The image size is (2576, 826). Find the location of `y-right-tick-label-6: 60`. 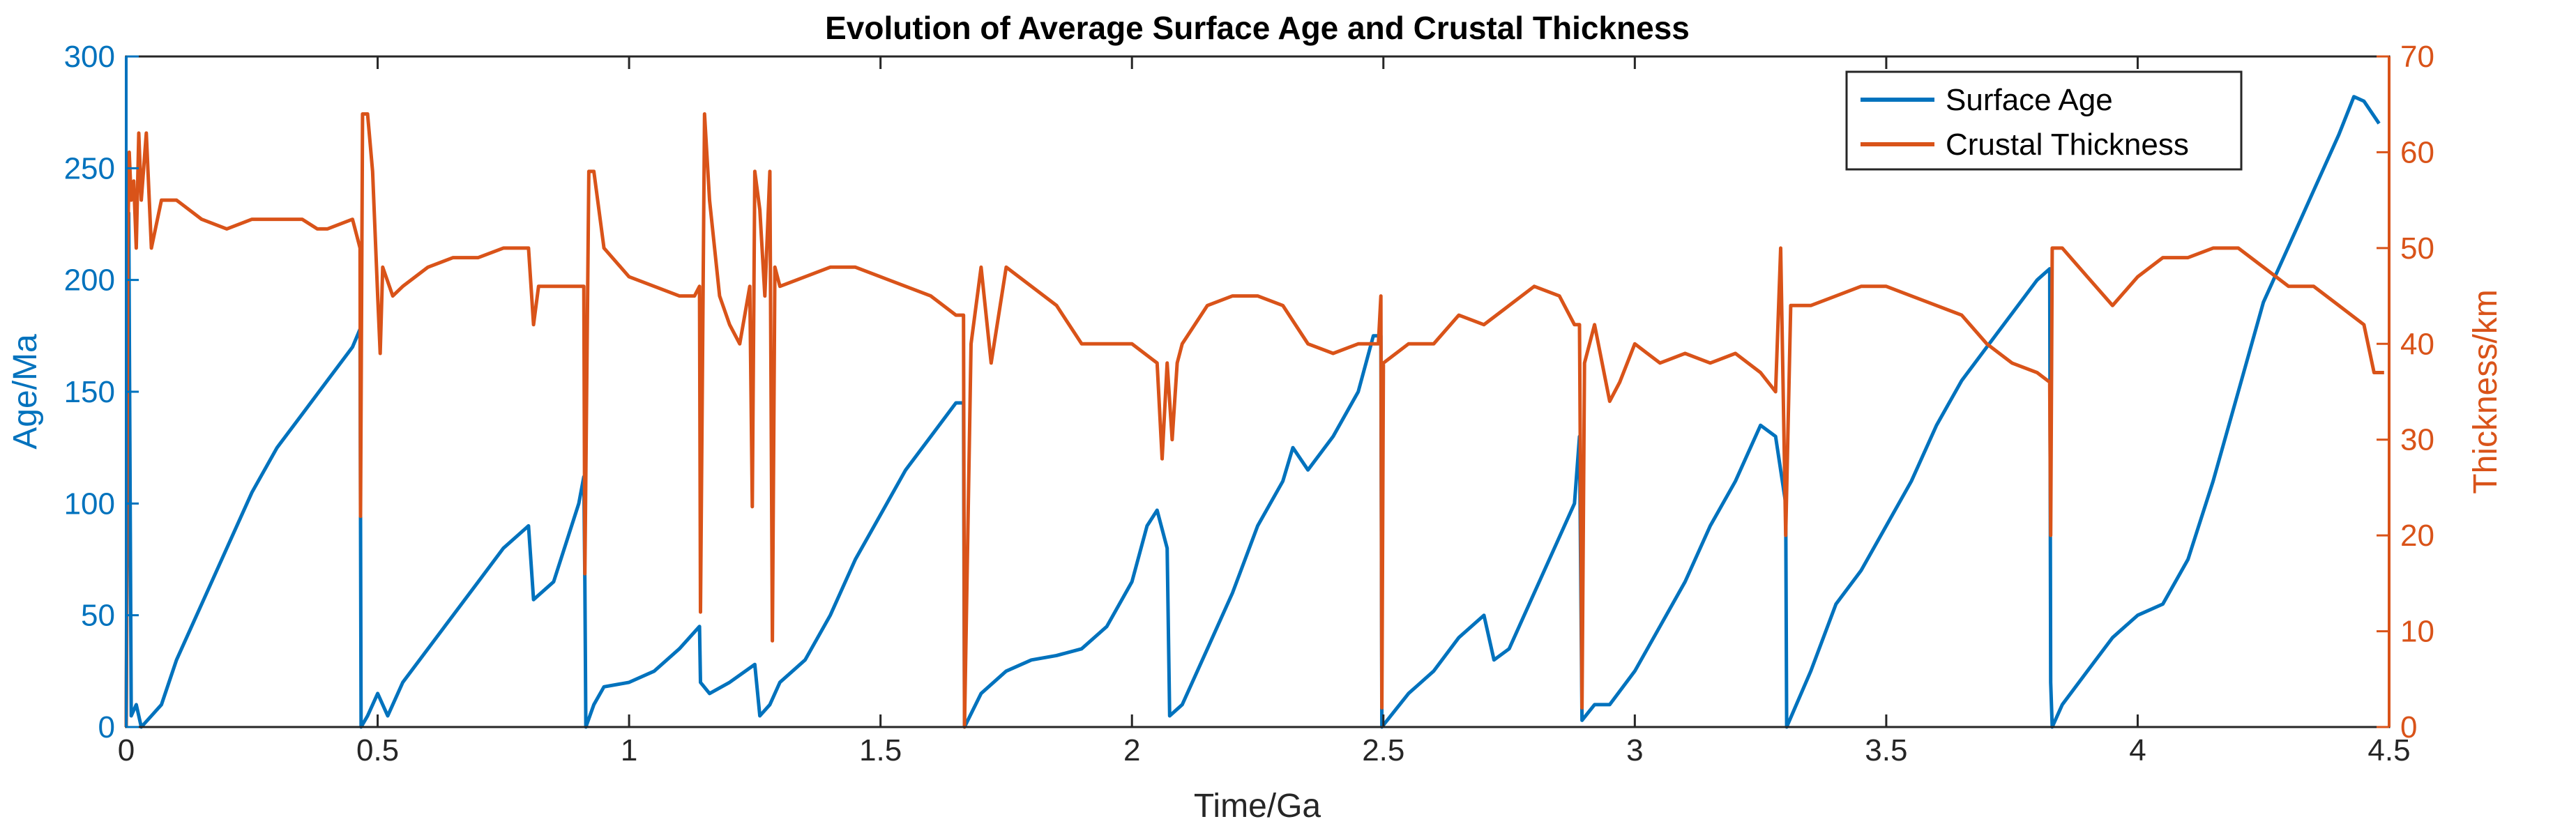

y-right-tick-label-6: 60 is located at coordinates (2417, 152).